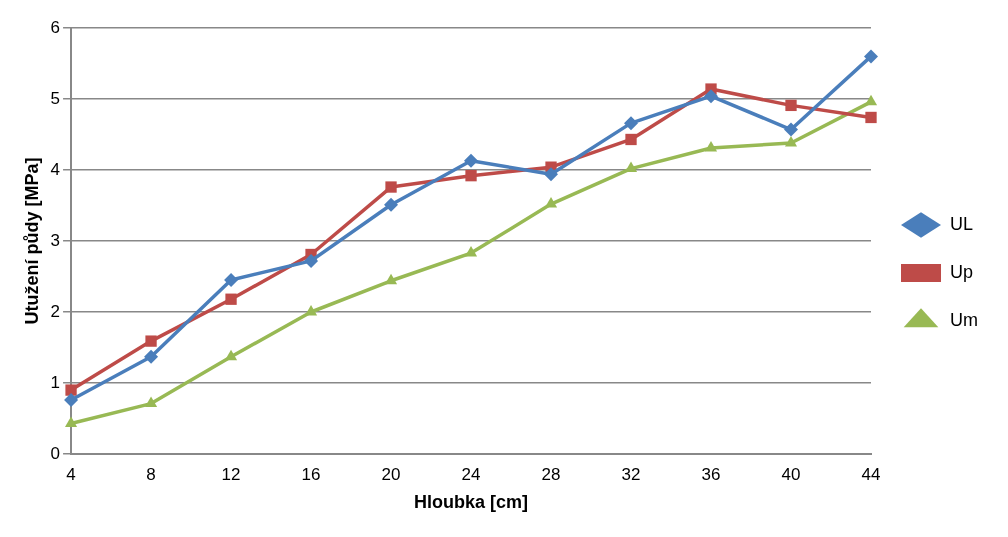 The height and width of the screenshot is (537, 1008). I want to click on x-tick-label: 16, so click(311, 474).